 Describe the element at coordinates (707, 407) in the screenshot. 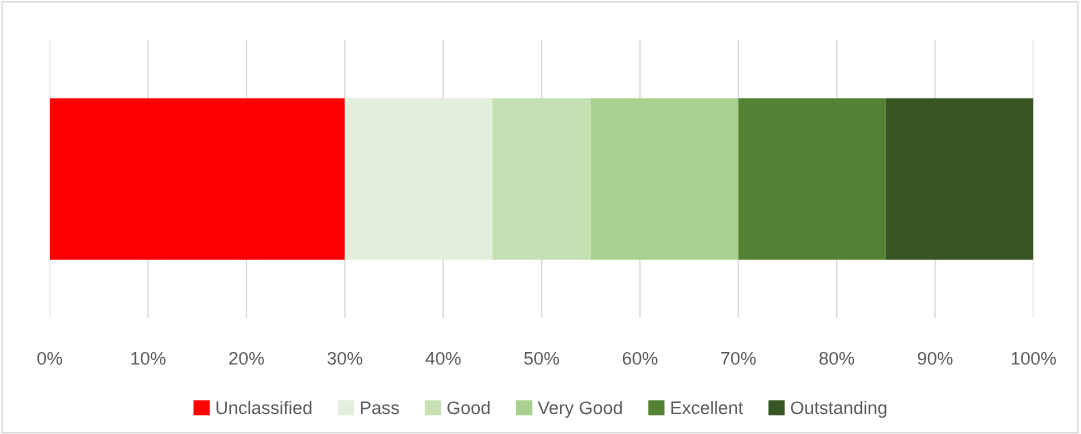

I see `legend-label: Excellent` at that location.